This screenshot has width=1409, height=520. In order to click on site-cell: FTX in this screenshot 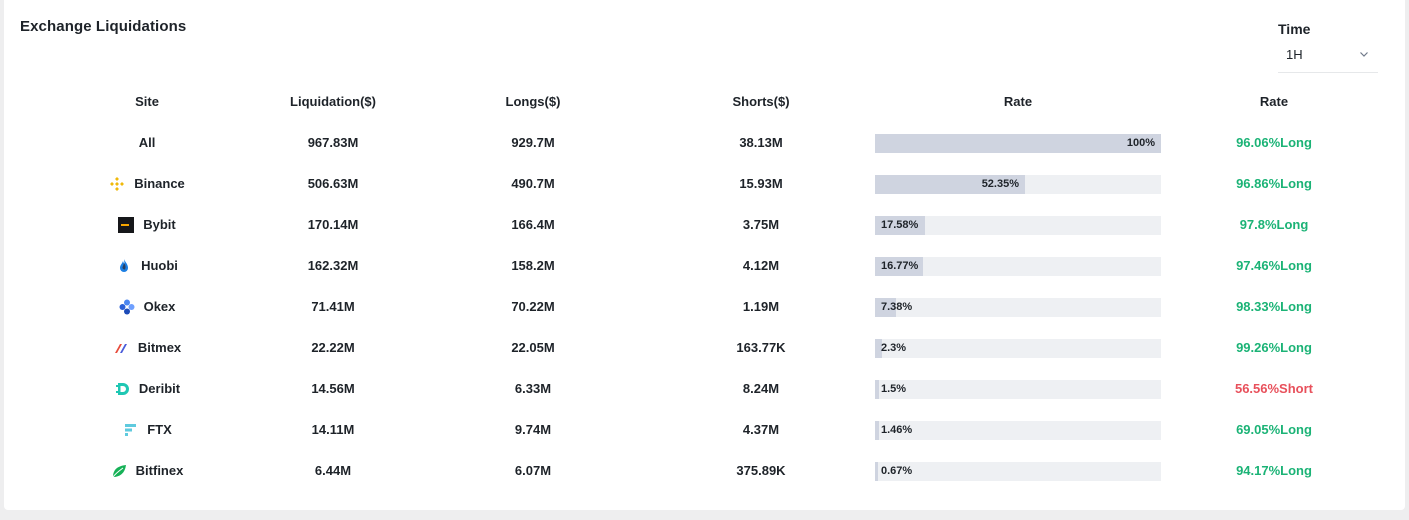, I will do `click(147, 429)`.